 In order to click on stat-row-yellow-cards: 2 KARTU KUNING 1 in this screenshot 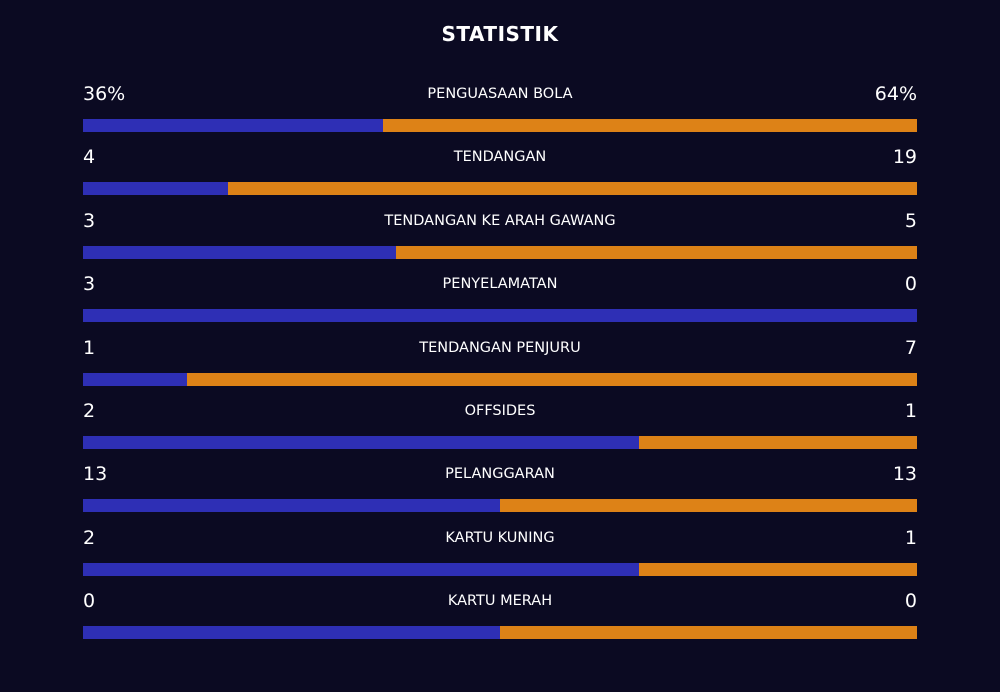, I will do `click(500, 554)`.